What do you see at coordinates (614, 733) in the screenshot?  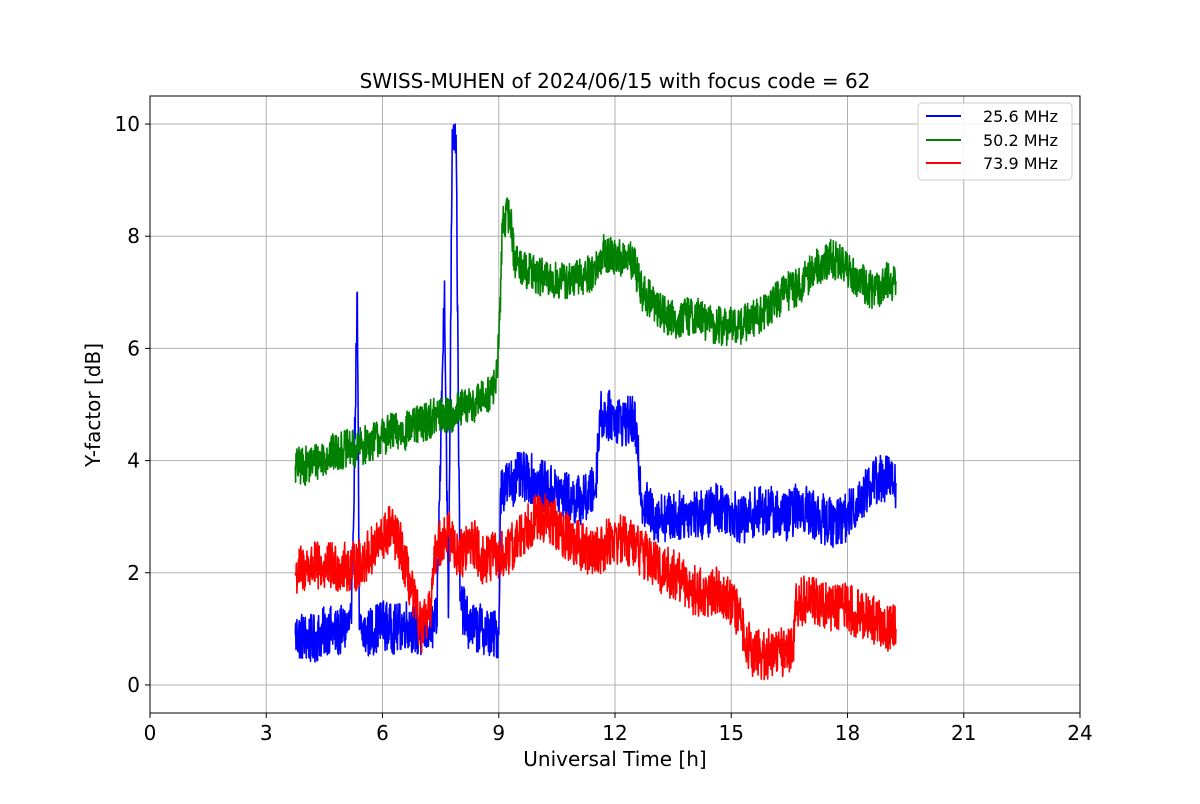 I see `x-tick-label: 12` at bounding box center [614, 733].